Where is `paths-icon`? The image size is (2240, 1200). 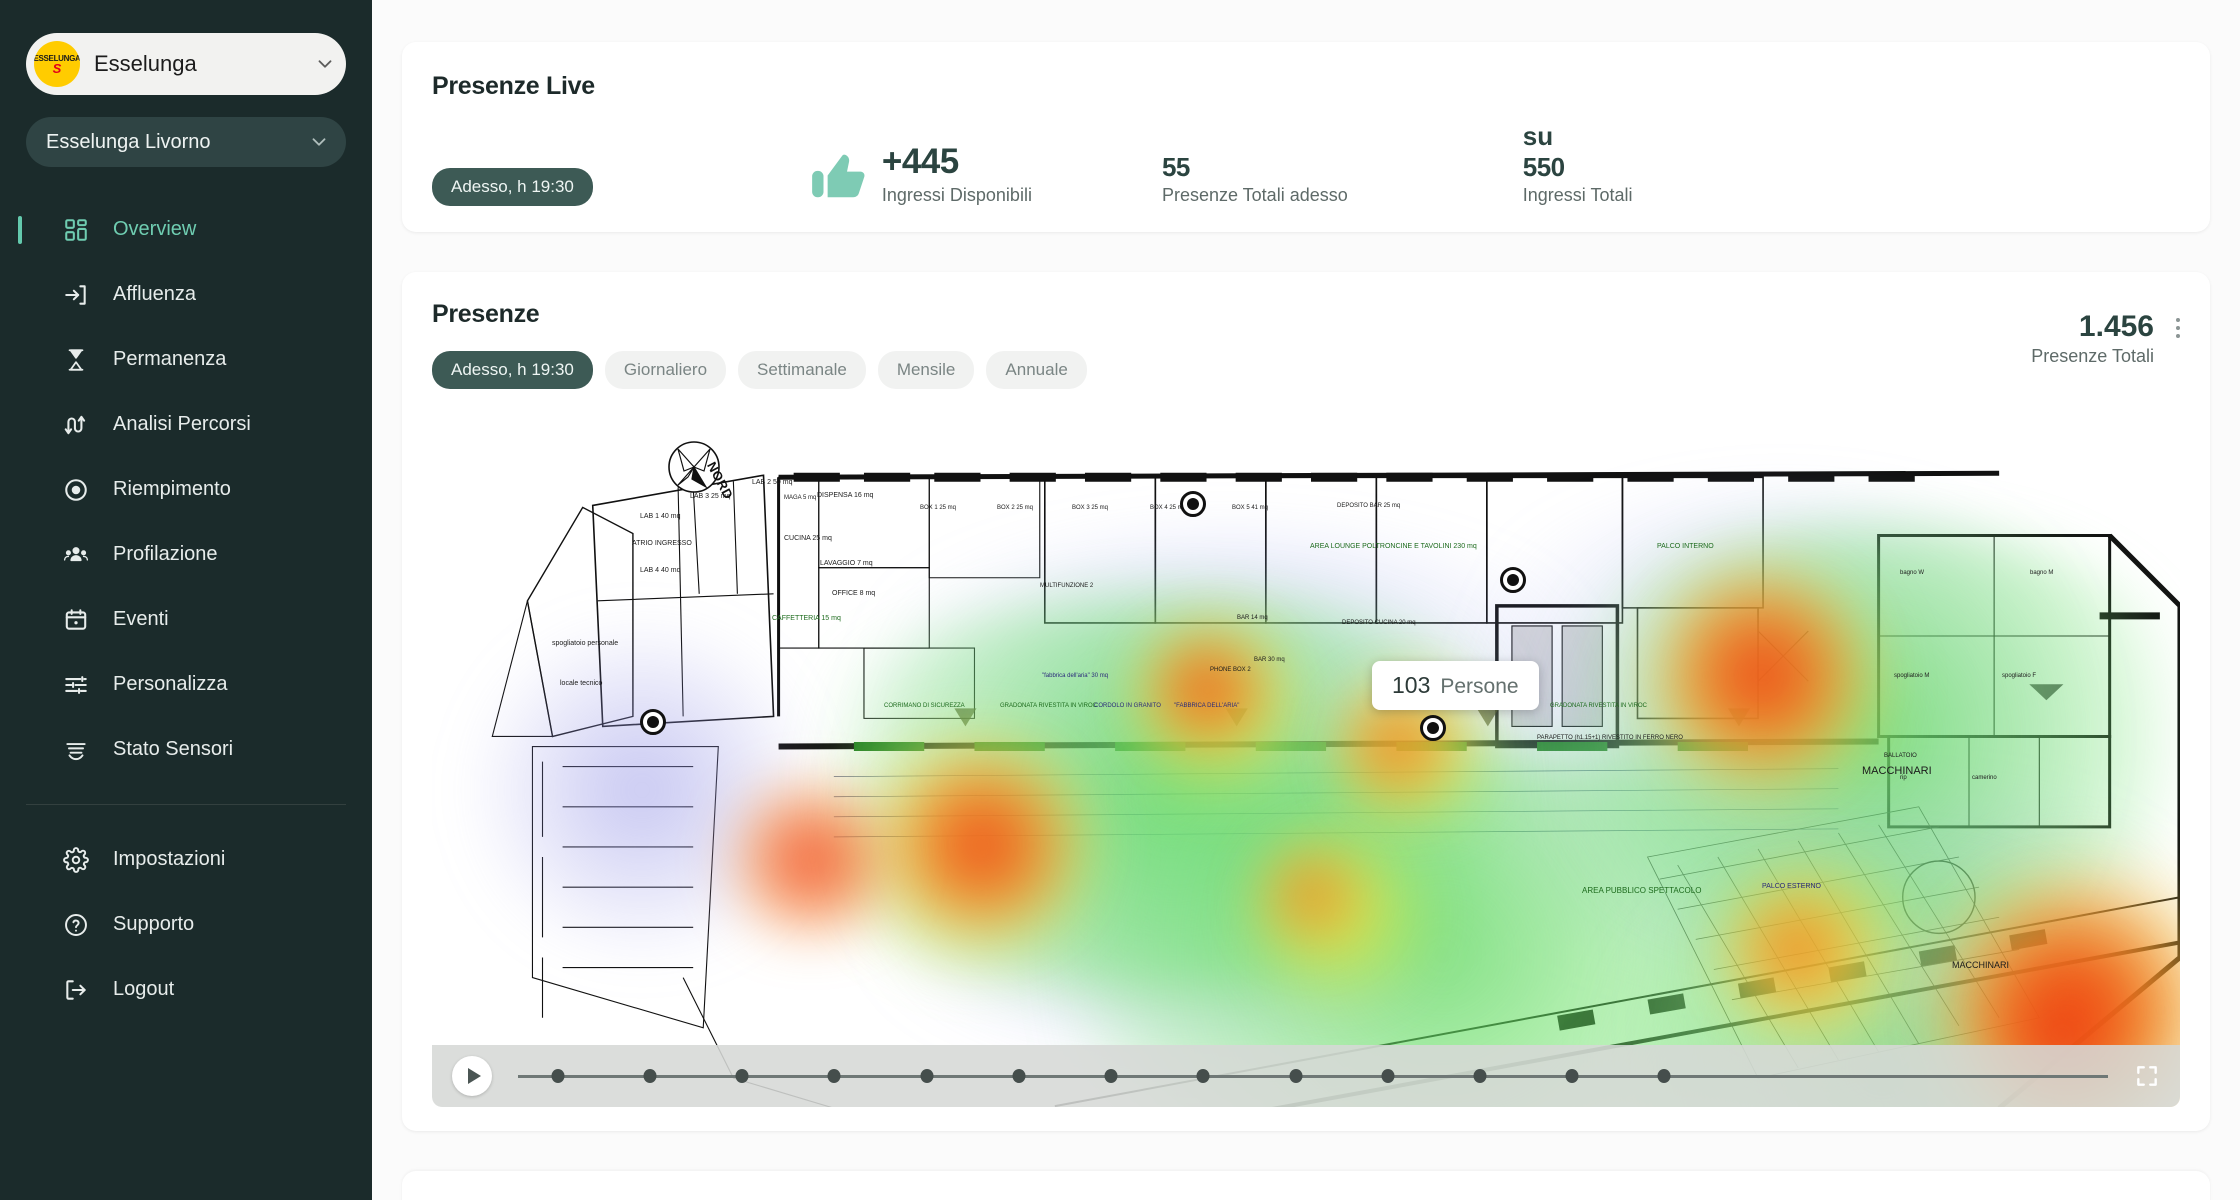 paths-icon is located at coordinates (76, 425).